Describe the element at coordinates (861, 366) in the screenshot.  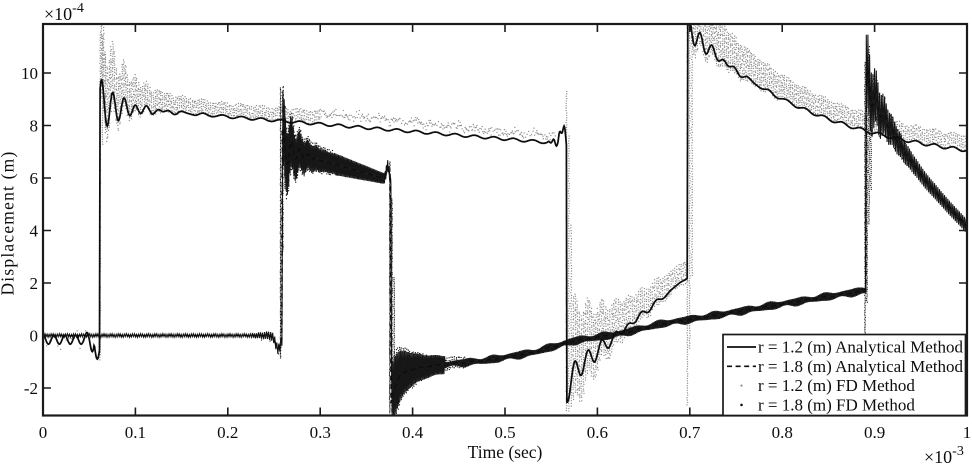
I see `svg-text: r = 1.8 (m) Analytical Method` at that location.